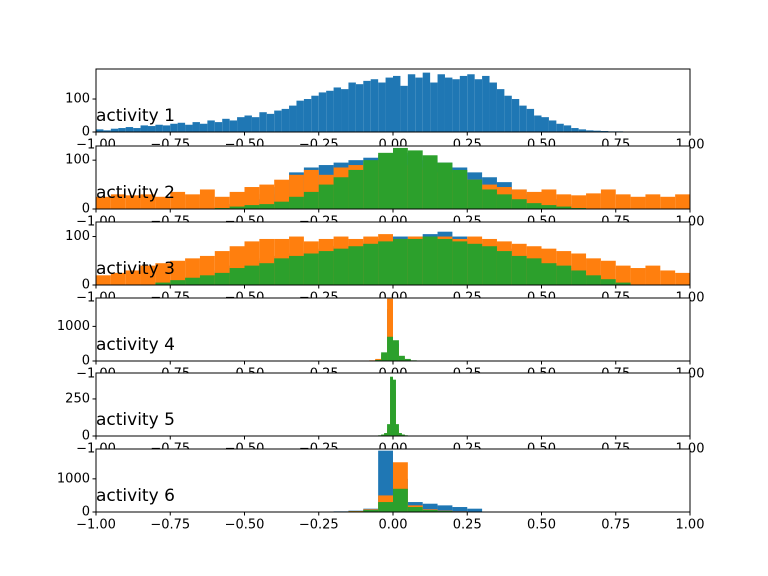 The width and height of the screenshot is (768, 576). What do you see at coordinates (393, 525) in the screenshot?
I see `x-tick-label: 0.00` at bounding box center [393, 525].